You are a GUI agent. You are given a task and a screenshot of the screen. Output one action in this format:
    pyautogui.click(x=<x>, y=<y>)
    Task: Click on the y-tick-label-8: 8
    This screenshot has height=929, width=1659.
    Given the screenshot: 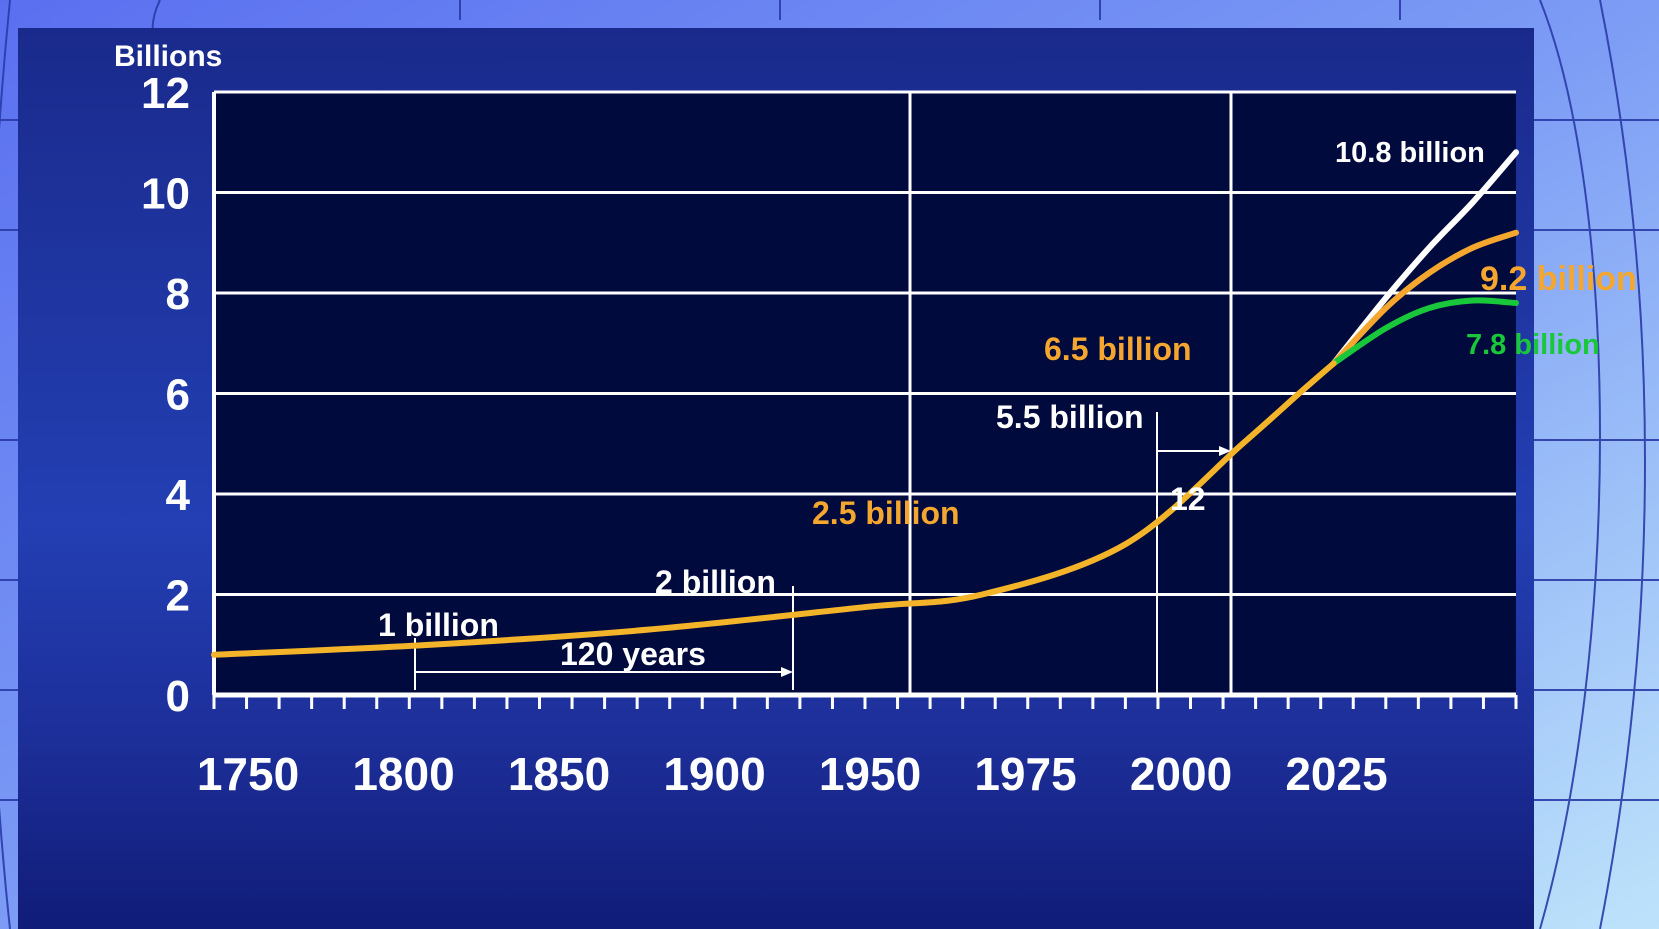 What is the action you would take?
    pyautogui.click(x=178, y=294)
    